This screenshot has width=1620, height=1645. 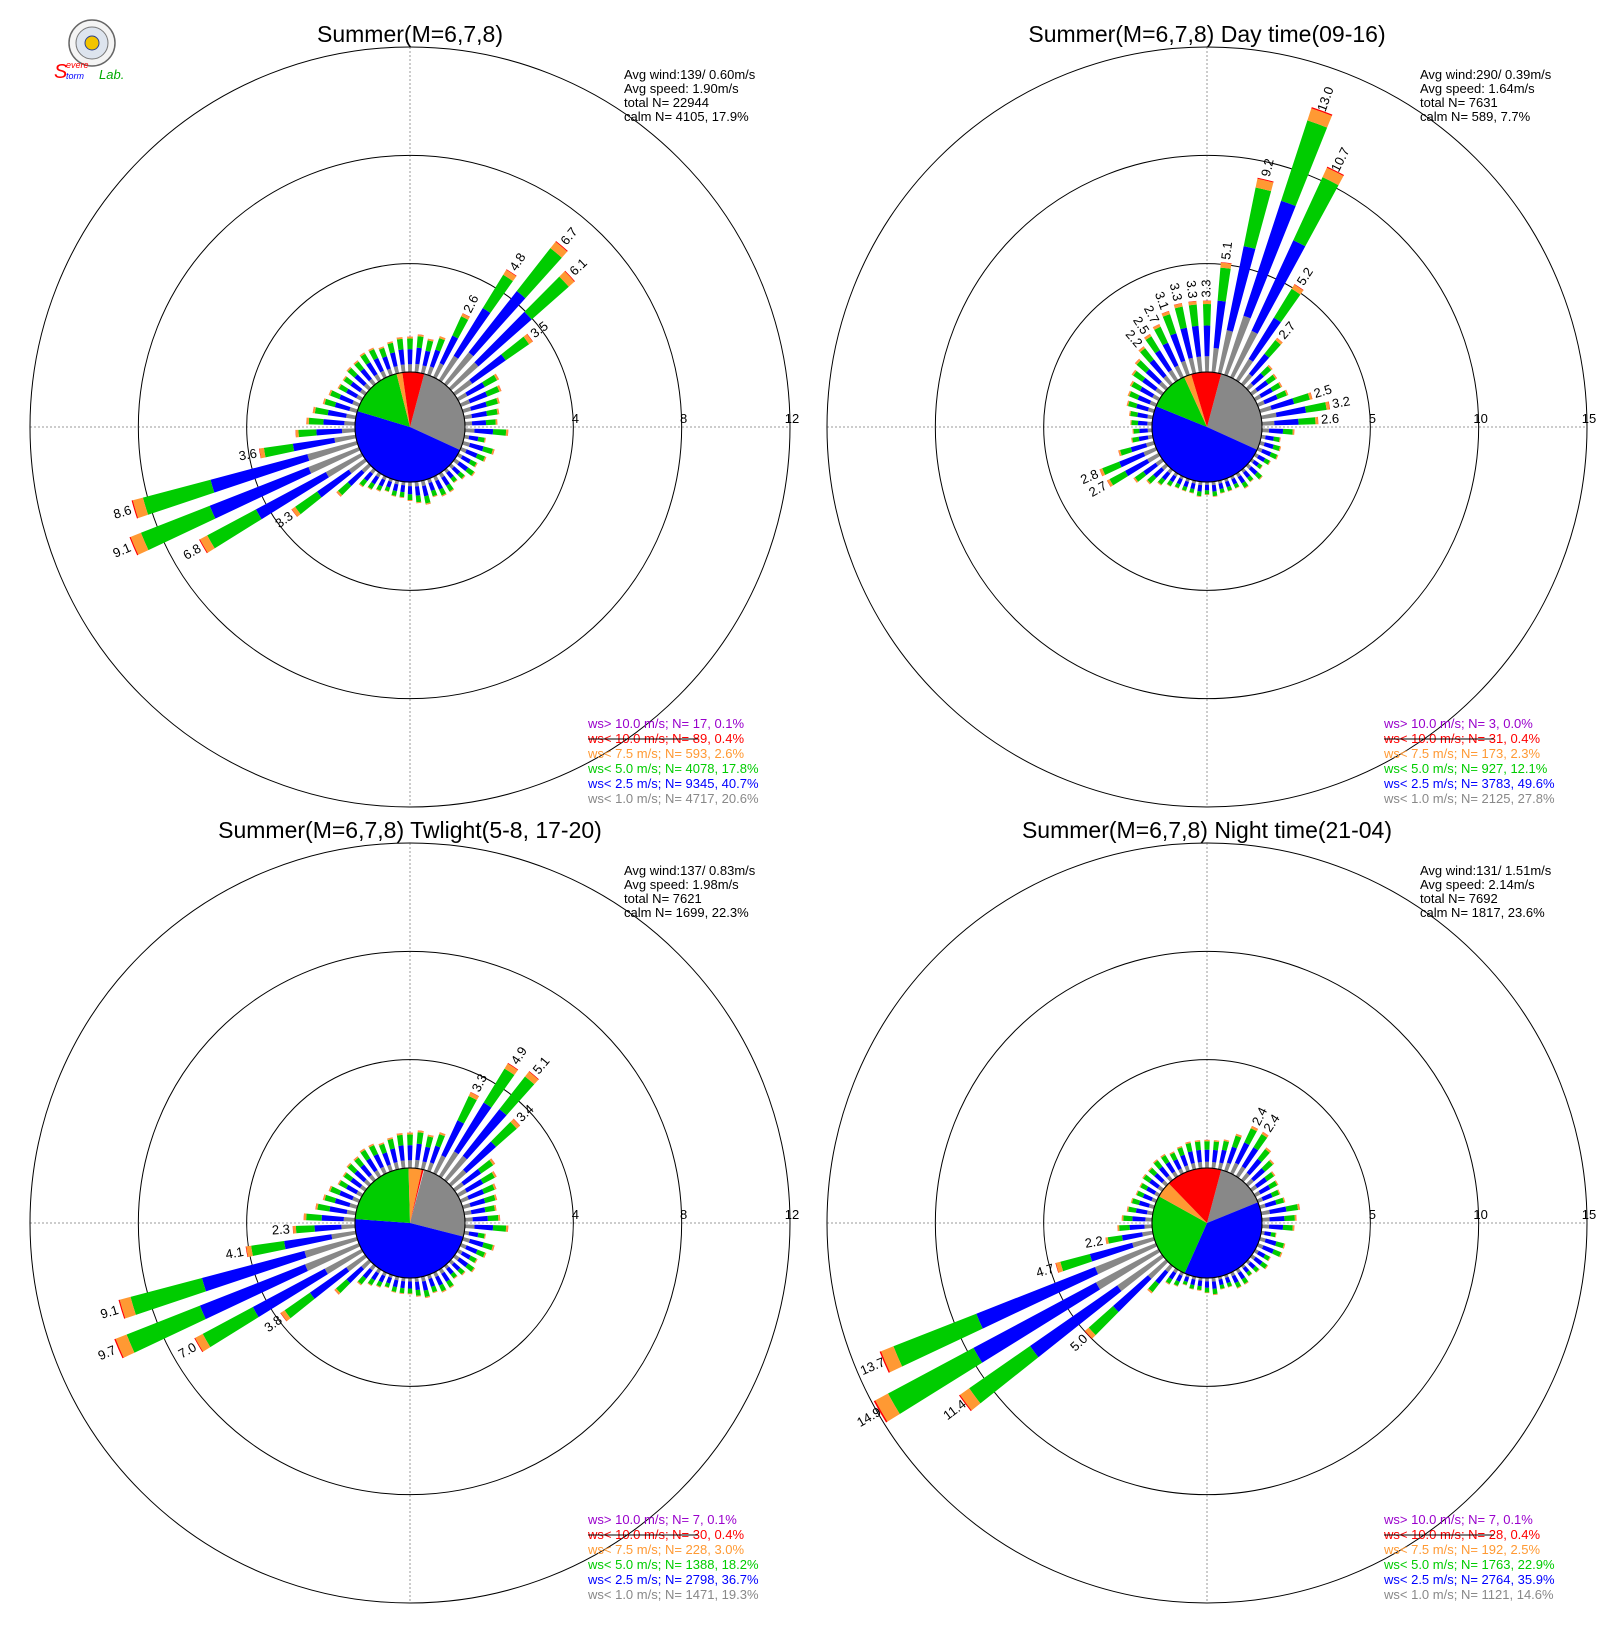 What do you see at coordinates (541, 1064) in the screenshot?
I see `bar-value-label: 5.1` at bounding box center [541, 1064].